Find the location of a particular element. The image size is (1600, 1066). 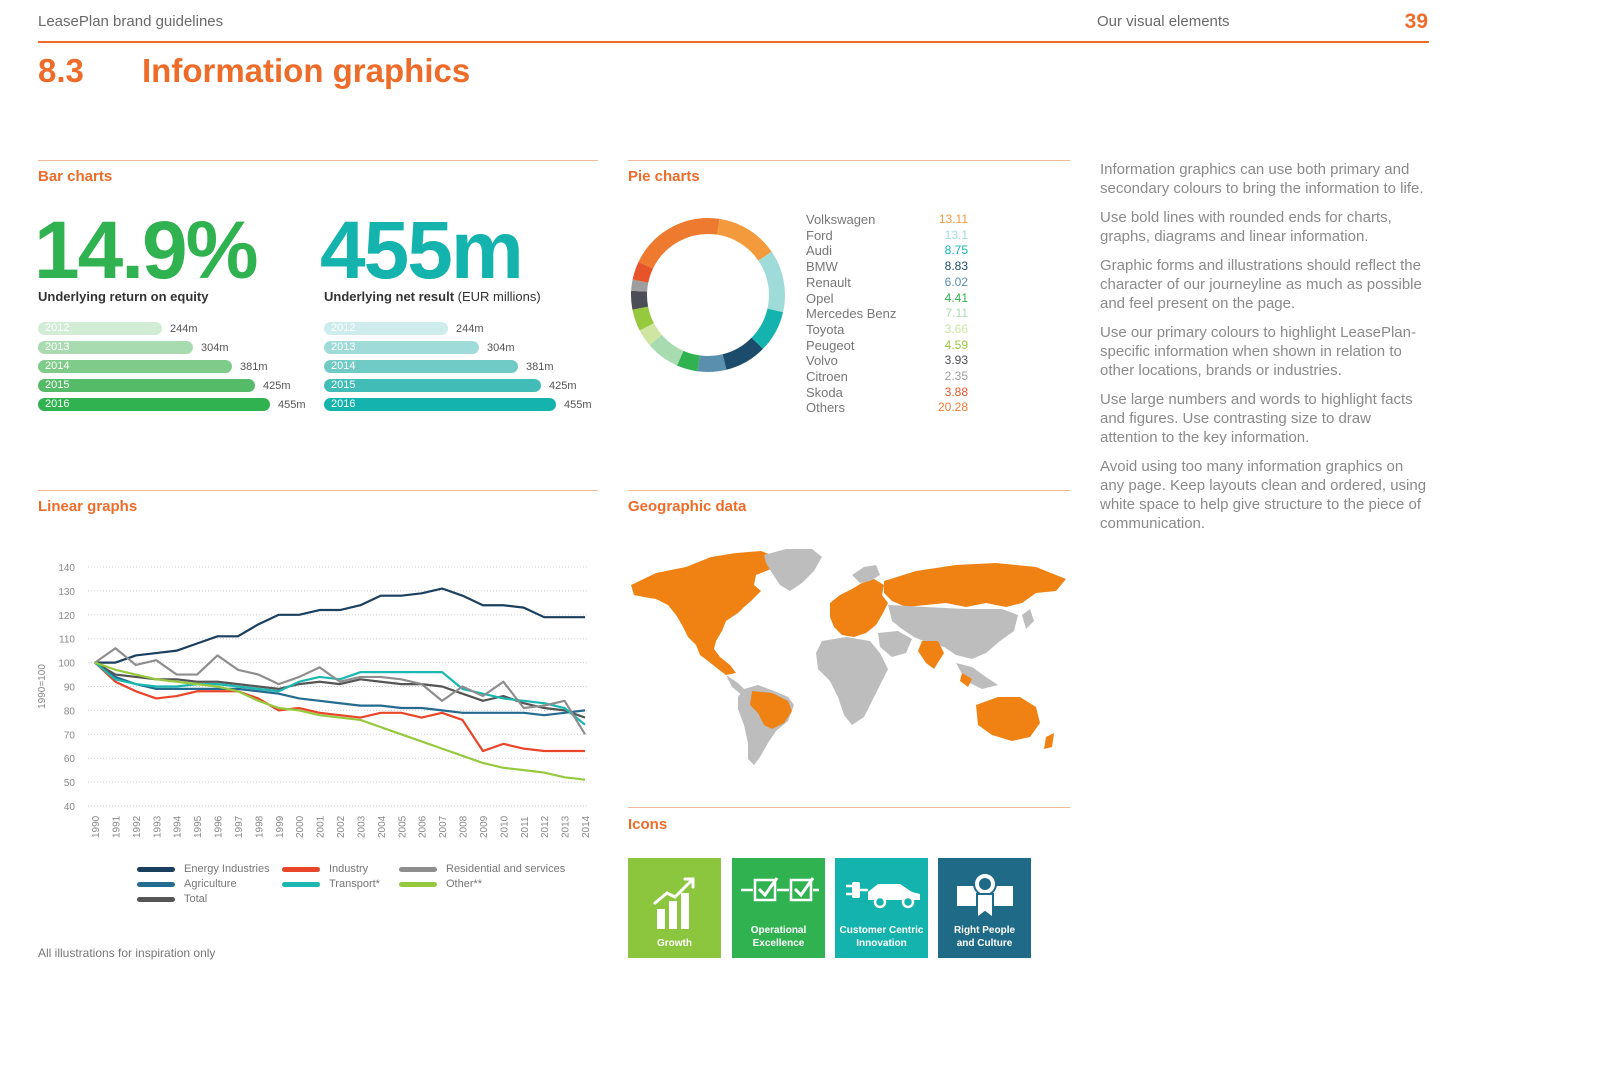

legend-item: Total is located at coordinates (172, 899).